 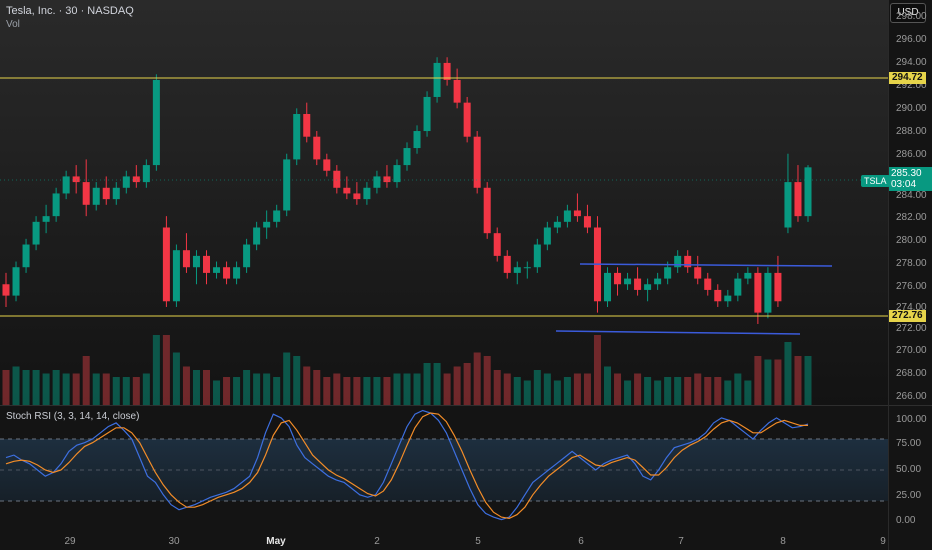 I want to click on time-tick: 2, so click(x=377, y=541).